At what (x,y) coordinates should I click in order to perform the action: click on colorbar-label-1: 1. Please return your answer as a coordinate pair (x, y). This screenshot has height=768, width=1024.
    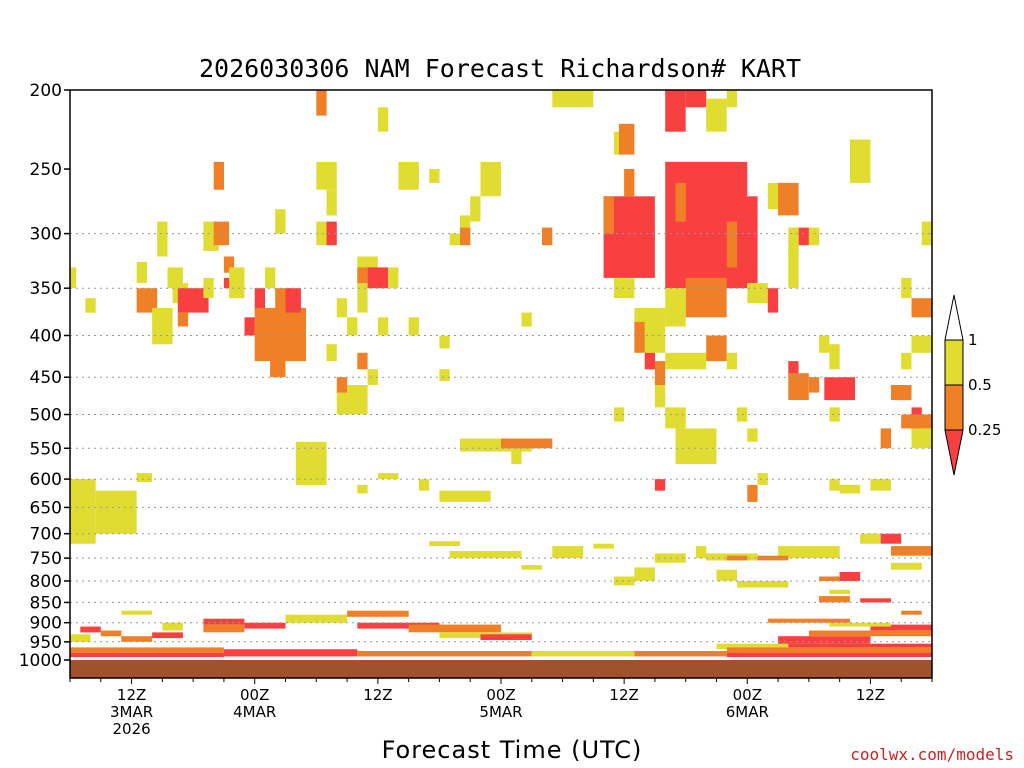
    Looking at the image, I should click on (973, 340).